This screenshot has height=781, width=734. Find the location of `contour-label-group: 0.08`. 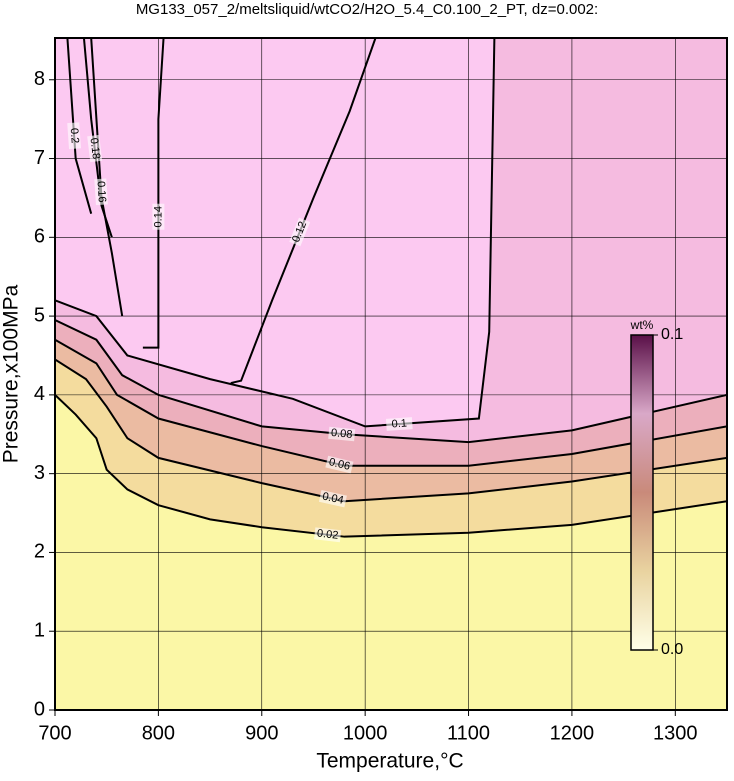

contour-label-group: 0.08 is located at coordinates (342, 434).